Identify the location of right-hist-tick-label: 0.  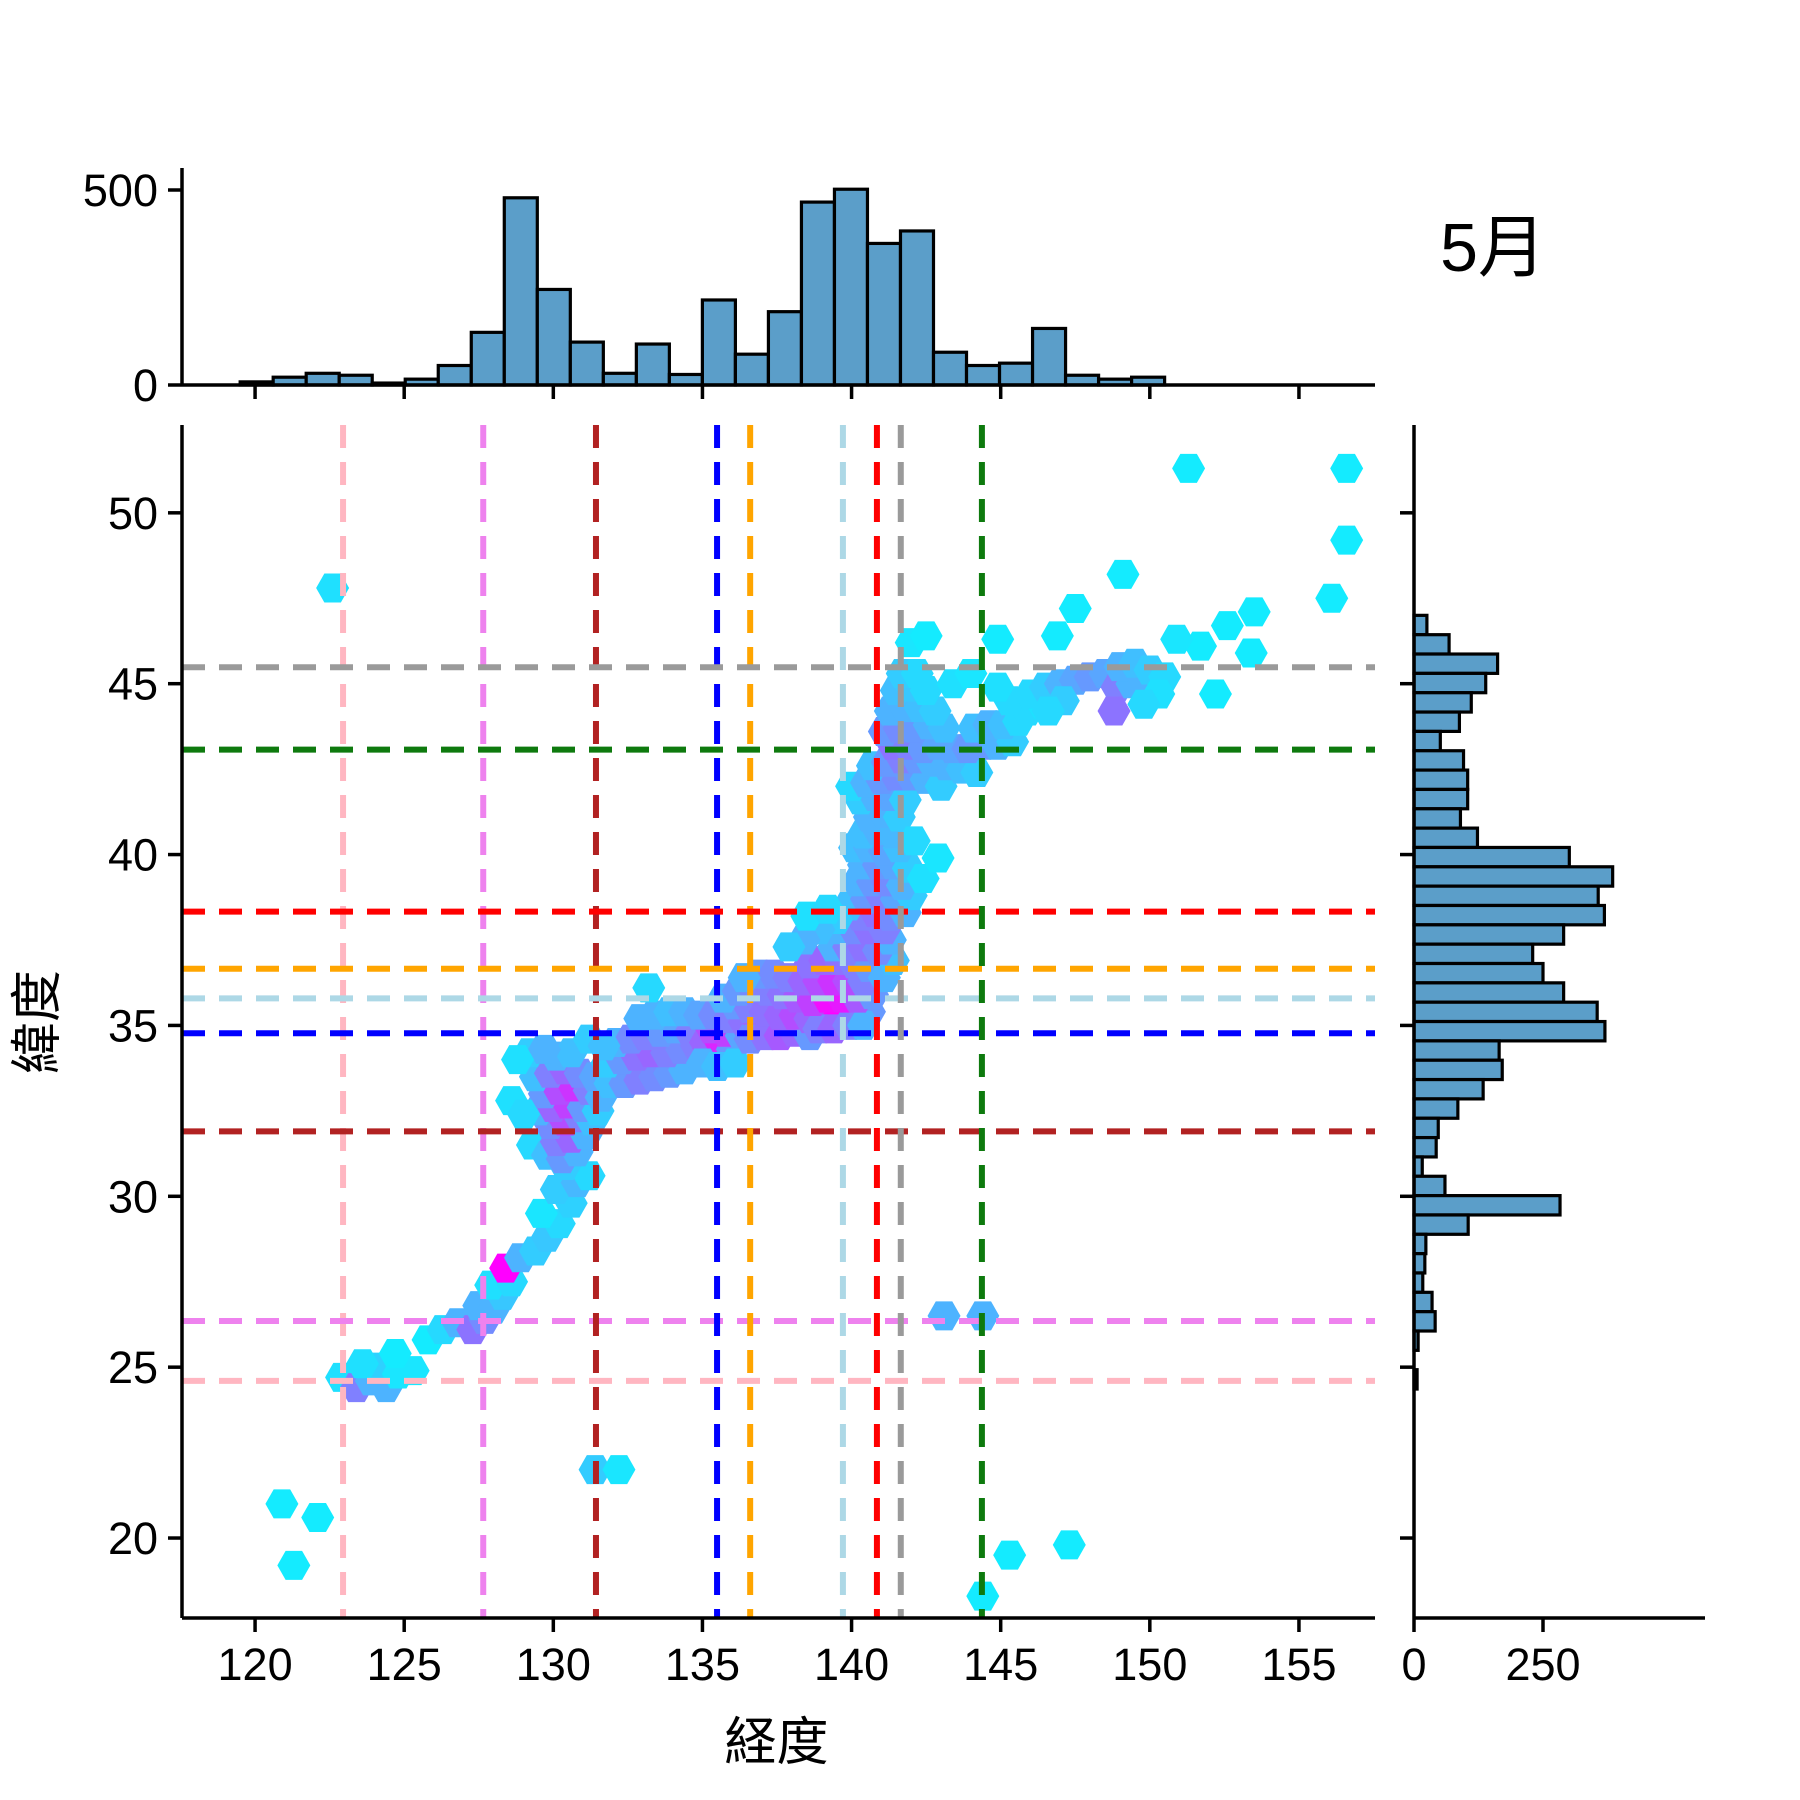
(1413, 1664).